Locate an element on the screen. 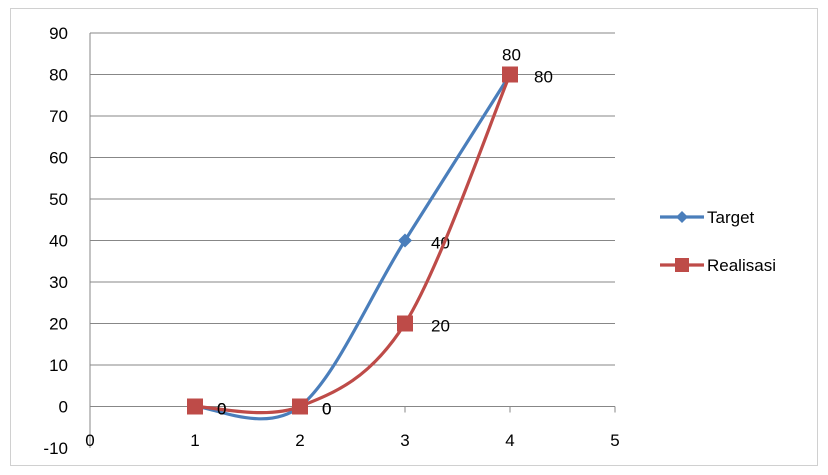 Image resolution: width=828 pixels, height=475 pixels. data-label-target: 0 is located at coordinates (326, 409).